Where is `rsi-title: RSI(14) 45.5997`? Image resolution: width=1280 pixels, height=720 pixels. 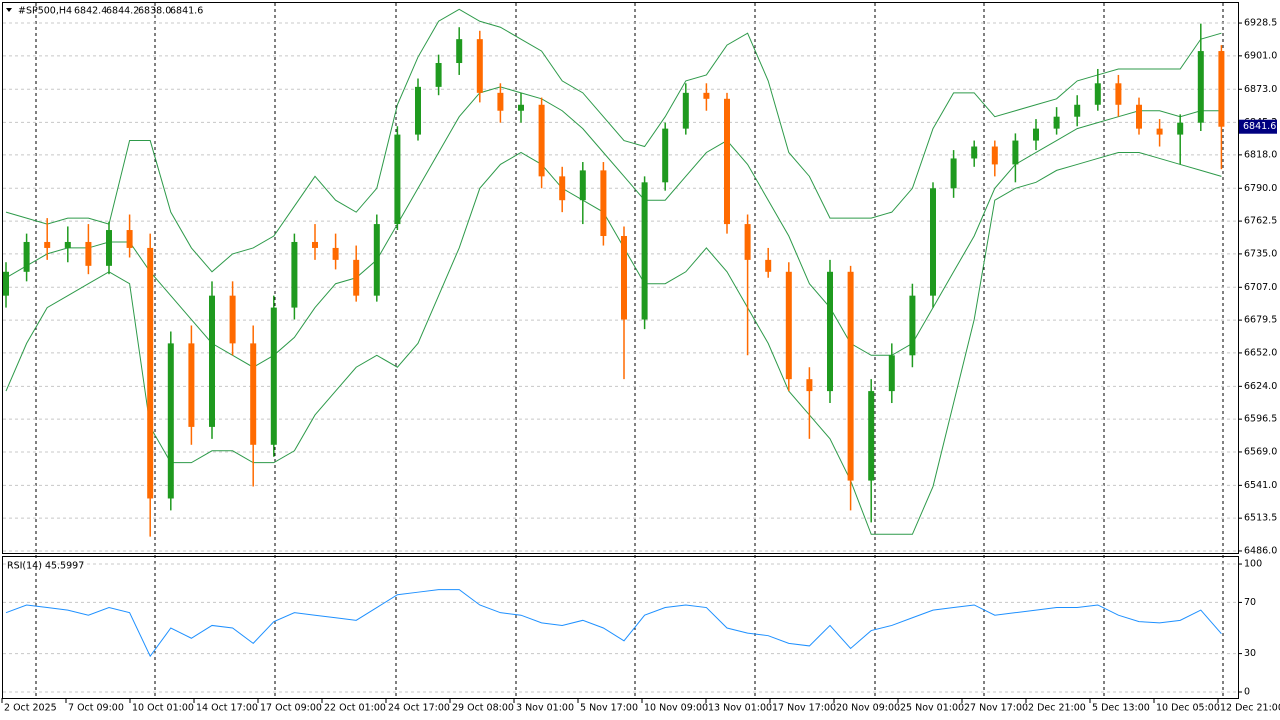
rsi-title: RSI(14) 45.5997 is located at coordinates (45, 566).